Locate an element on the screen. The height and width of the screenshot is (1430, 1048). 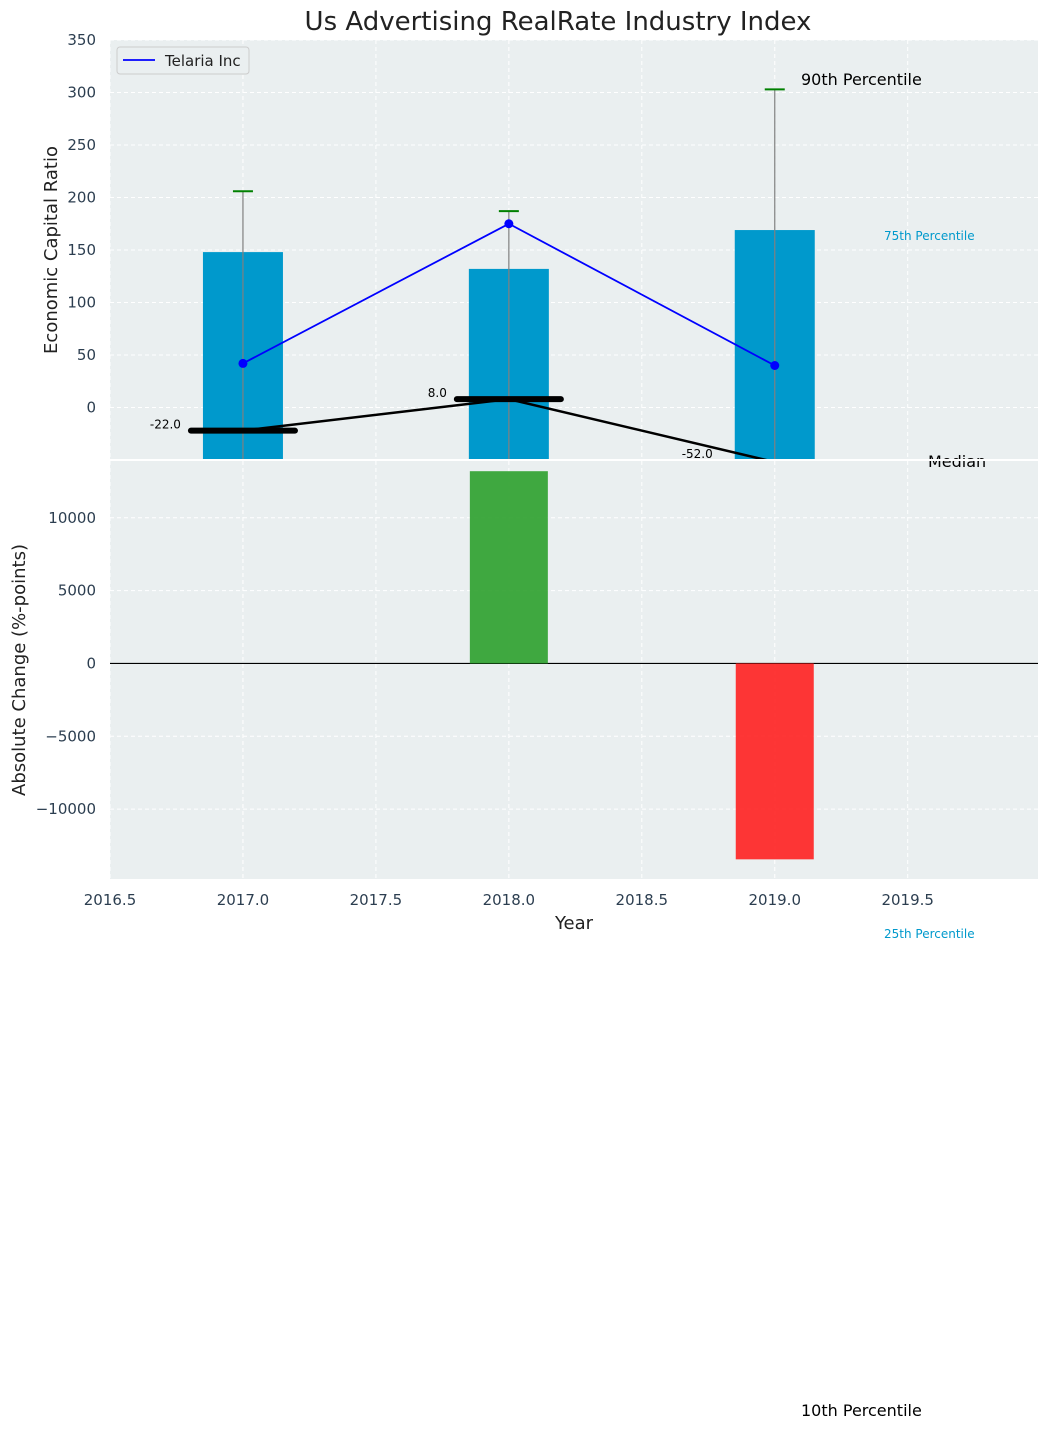
annotation-median: Median is located at coordinates (957, 461).